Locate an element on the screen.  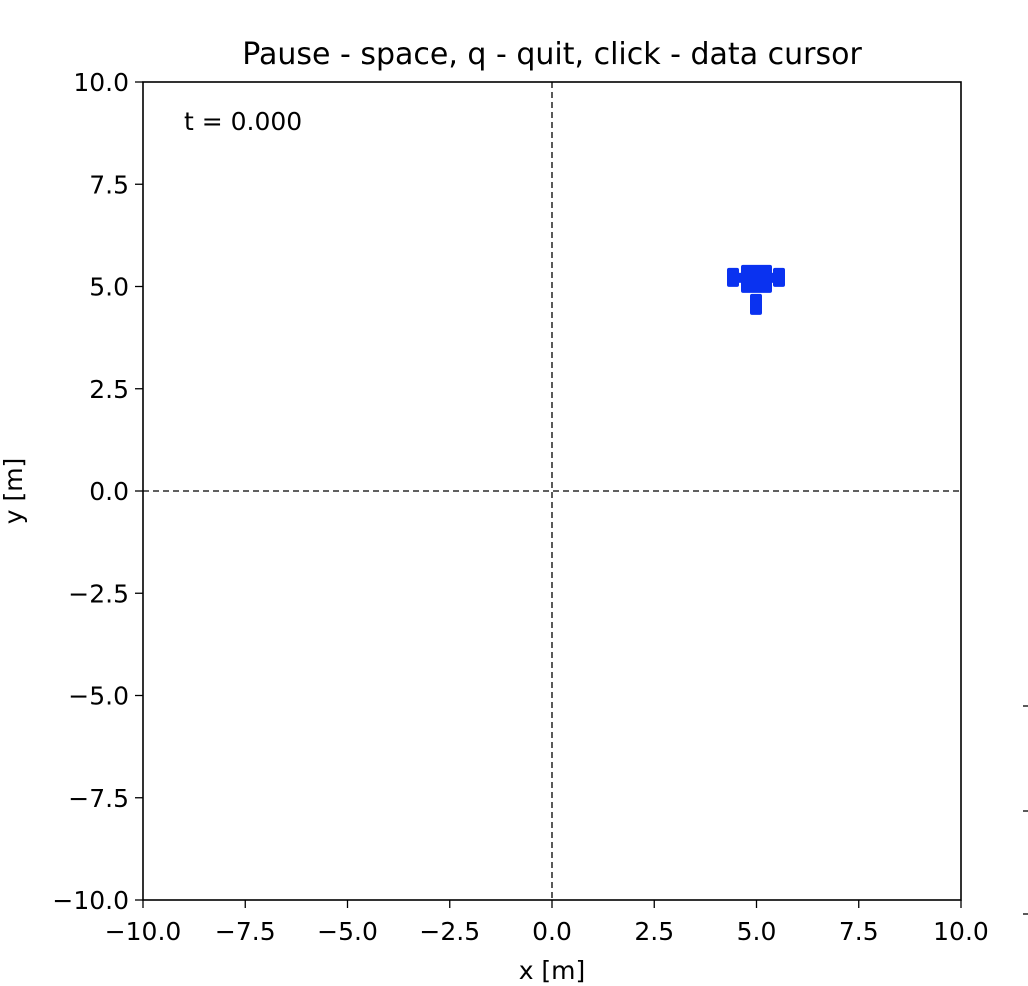
y-tick-label: 5.0 is located at coordinates (109, 287).